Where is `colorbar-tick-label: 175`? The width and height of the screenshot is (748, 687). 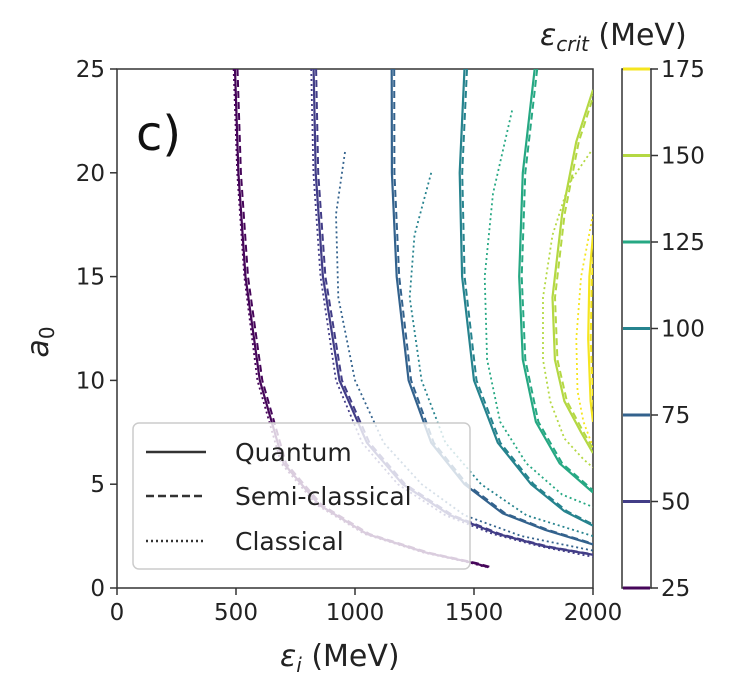 colorbar-tick-label: 175 is located at coordinates (683, 70).